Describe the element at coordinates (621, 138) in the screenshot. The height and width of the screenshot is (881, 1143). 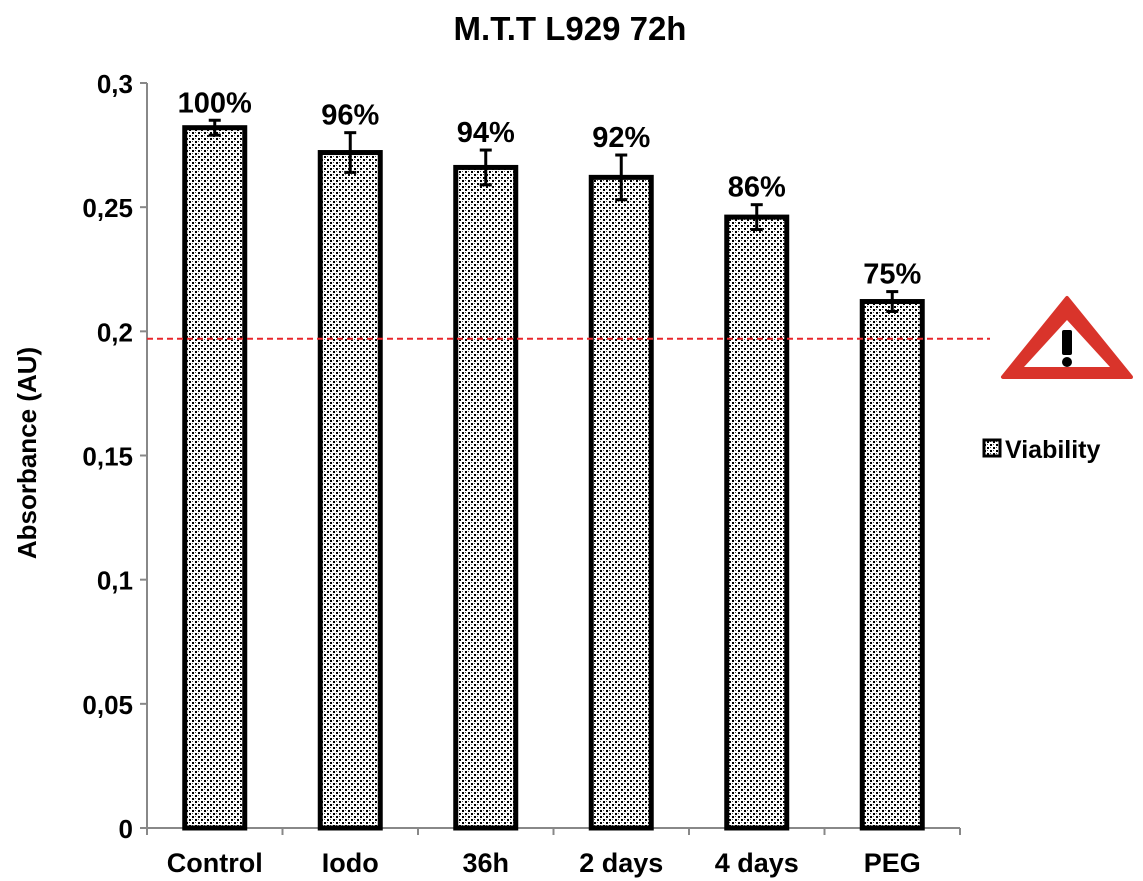
I see `data-label: 92%` at that location.